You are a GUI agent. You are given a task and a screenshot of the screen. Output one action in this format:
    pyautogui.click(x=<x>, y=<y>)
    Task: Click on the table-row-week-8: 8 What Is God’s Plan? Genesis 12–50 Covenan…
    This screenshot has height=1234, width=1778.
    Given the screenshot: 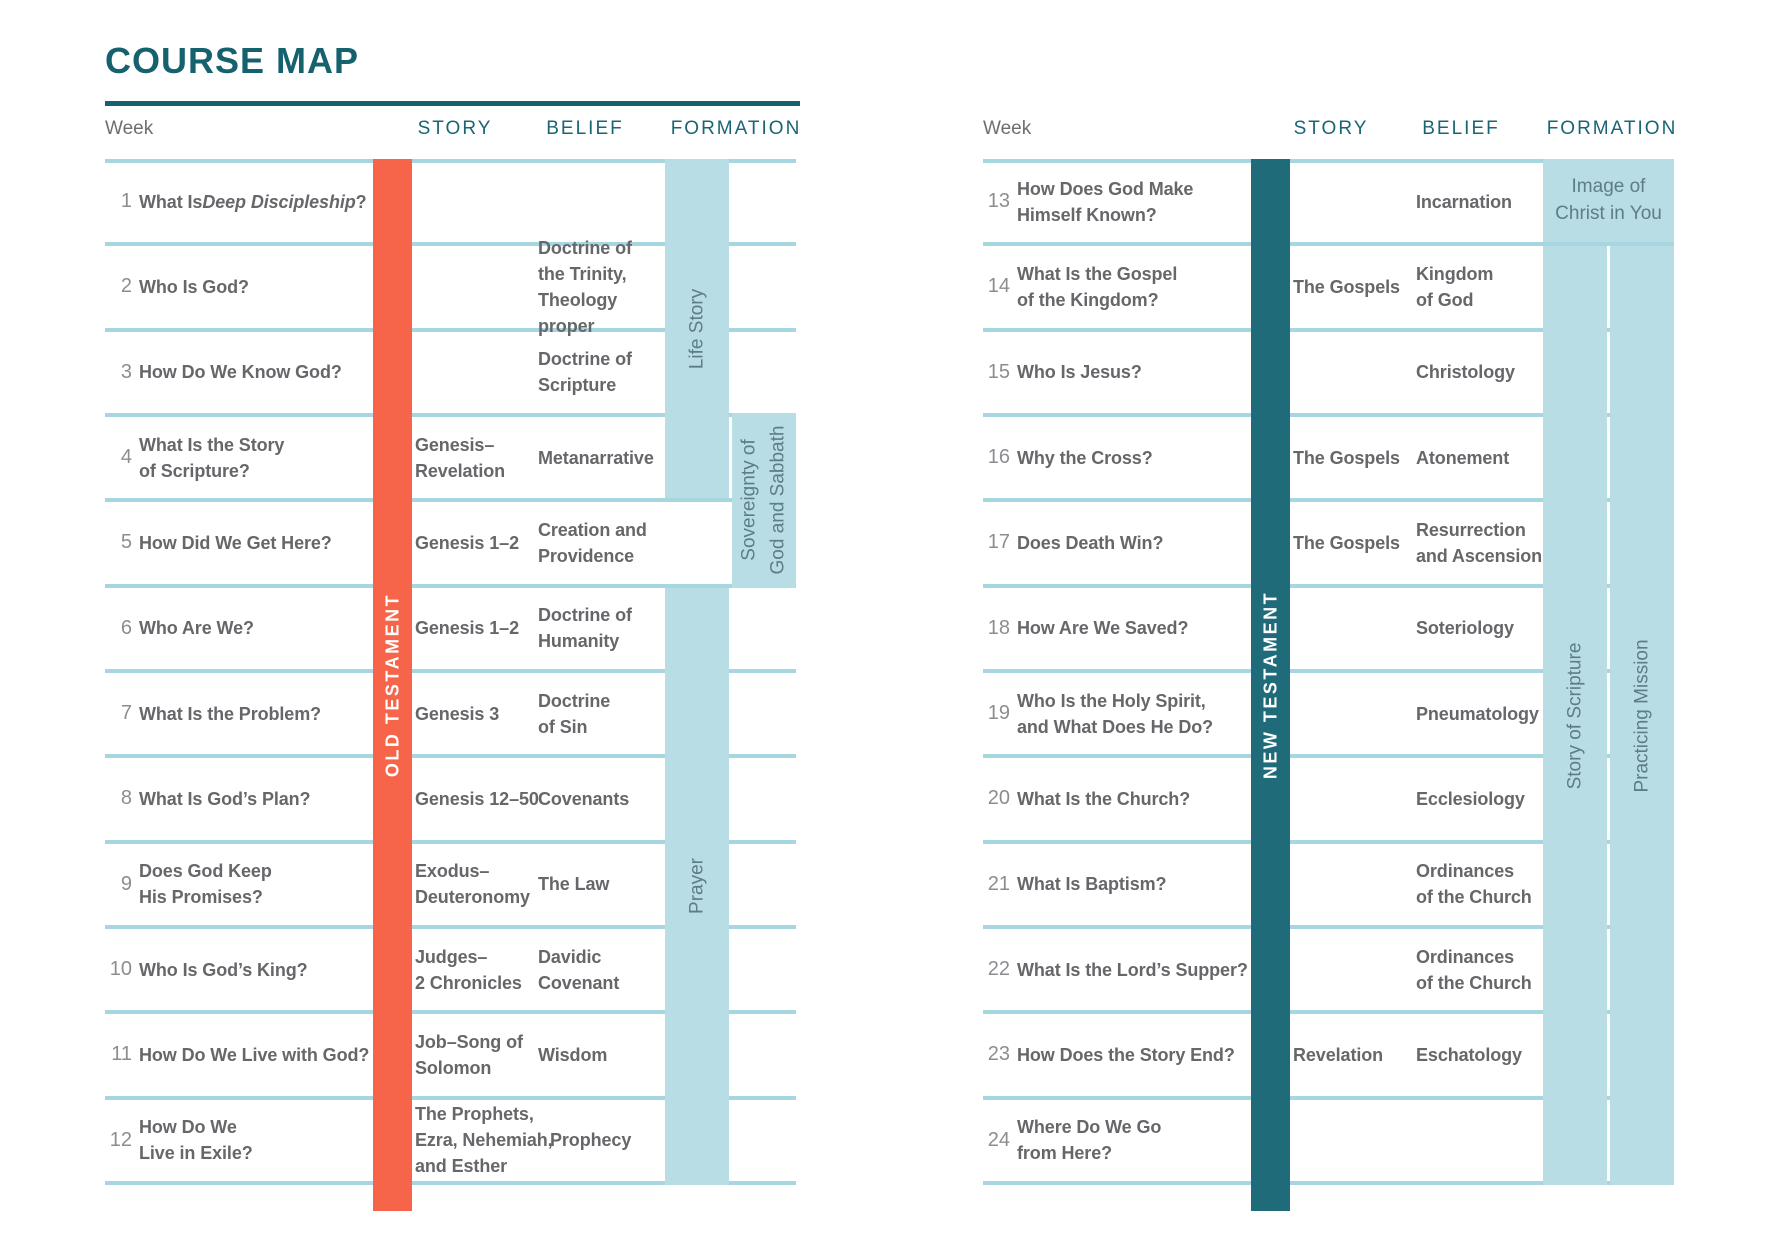 What is the action you would take?
    pyautogui.click(x=450, y=798)
    